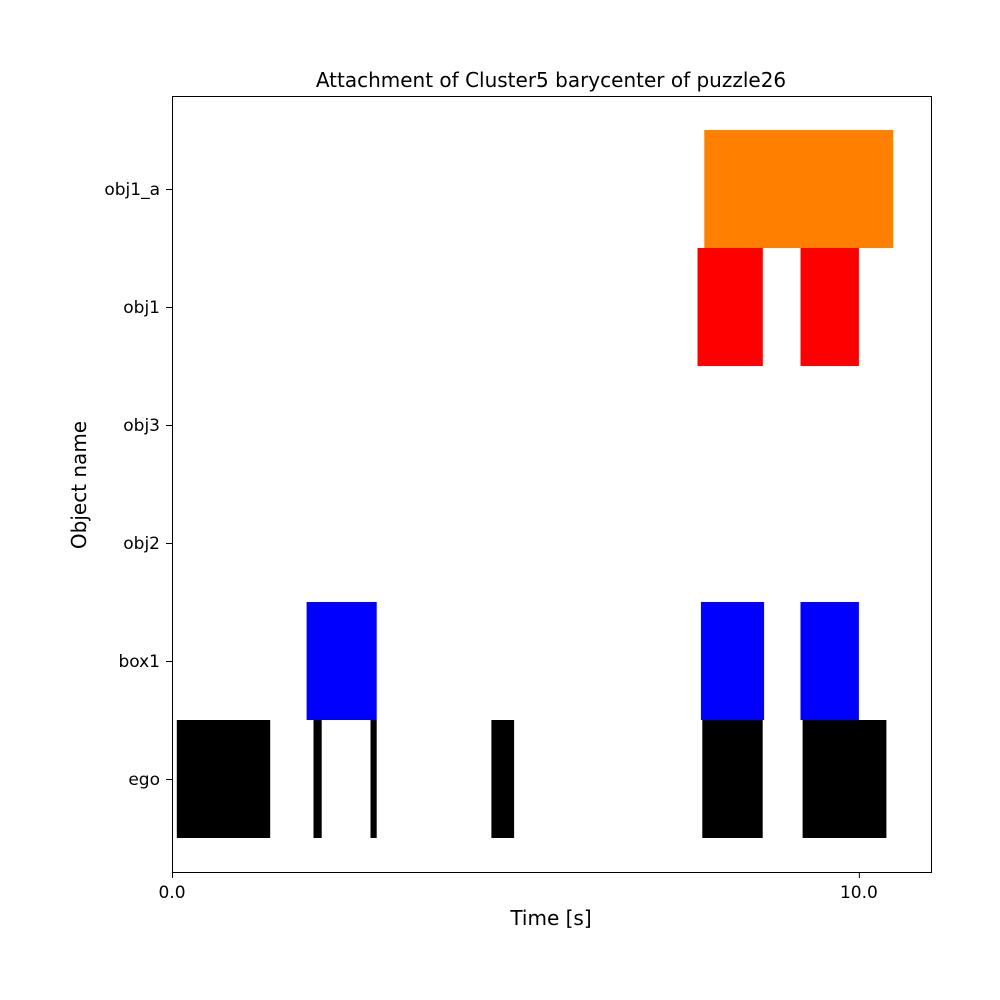 This screenshot has width=1000, height=1000. What do you see at coordinates (141, 308) in the screenshot?
I see `y-tick-label-obj1: obj1` at bounding box center [141, 308].